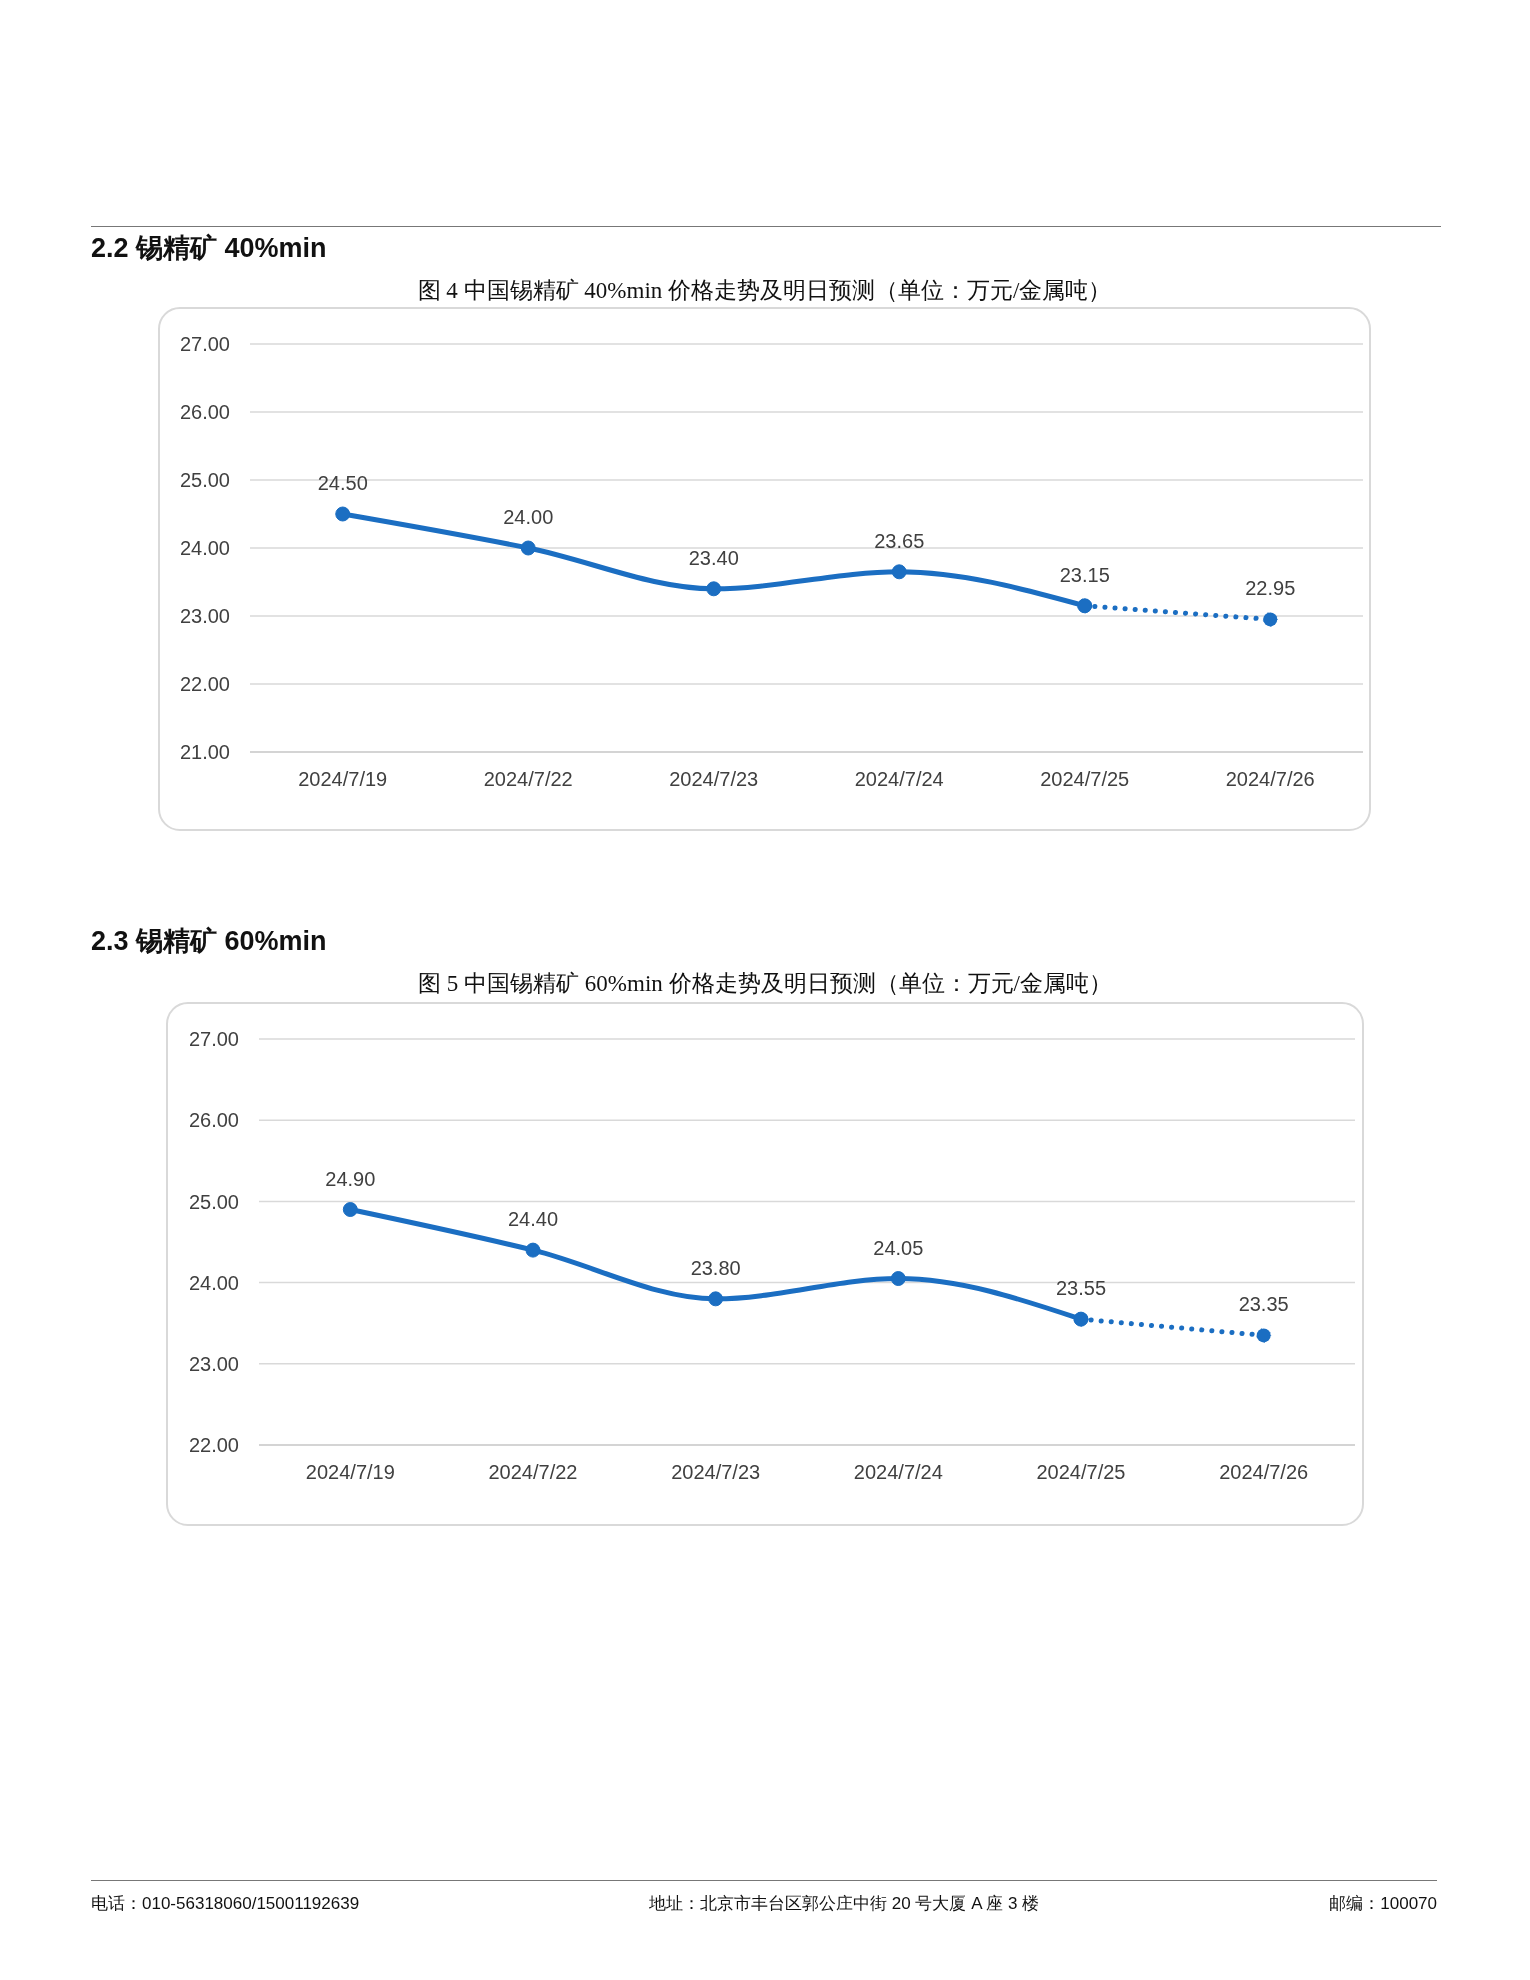  What do you see at coordinates (209, 941) in the screenshot?
I see `text: 2.3 锡精矿 60%min` at bounding box center [209, 941].